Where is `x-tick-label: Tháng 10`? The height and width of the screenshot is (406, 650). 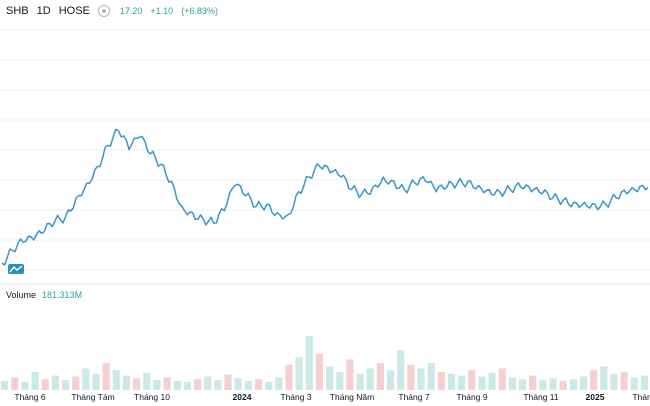
x-tick-label: Tháng 10 is located at coordinates (152, 397).